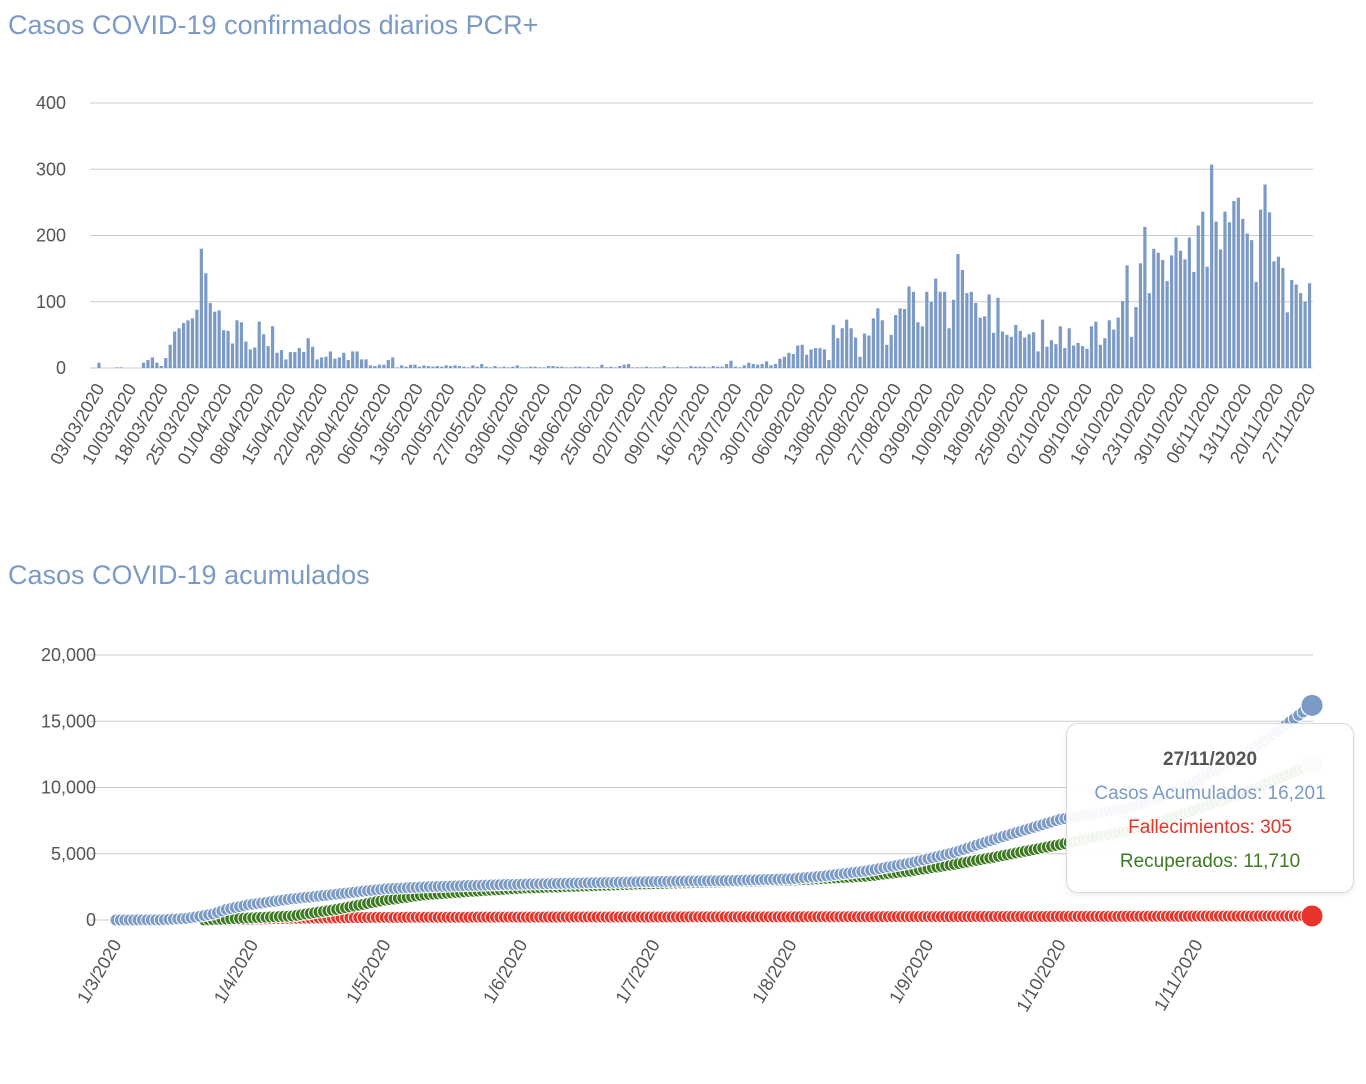 This screenshot has width=1366, height=1084. What do you see at coordinates (368, 971) in the screenshot?
I see `x-tick-label: 1/5/2020` at bounding box center [368, 971].